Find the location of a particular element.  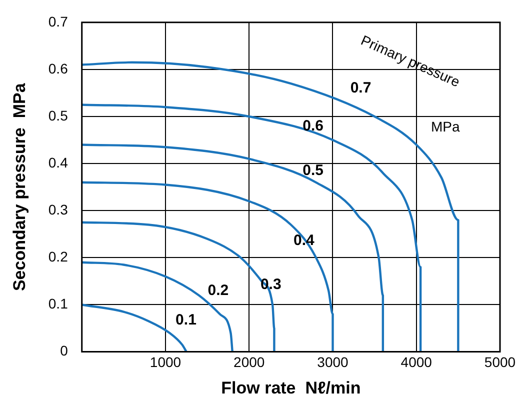

x-tick-label: 2000 is located at coordinates (249, 362).